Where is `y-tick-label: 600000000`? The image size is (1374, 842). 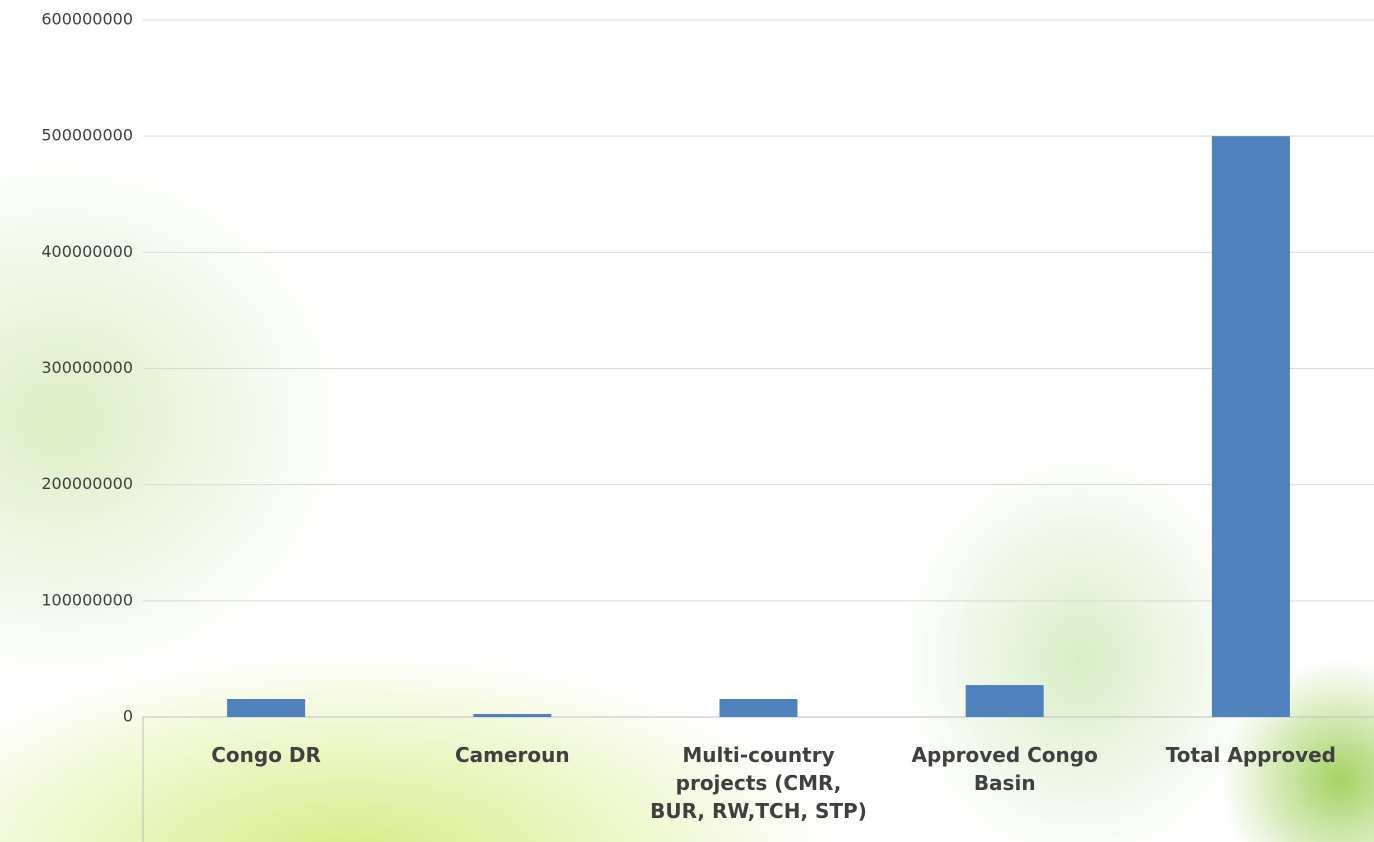
y-tick-label: 600000000 is located at coordinates (87, 19).